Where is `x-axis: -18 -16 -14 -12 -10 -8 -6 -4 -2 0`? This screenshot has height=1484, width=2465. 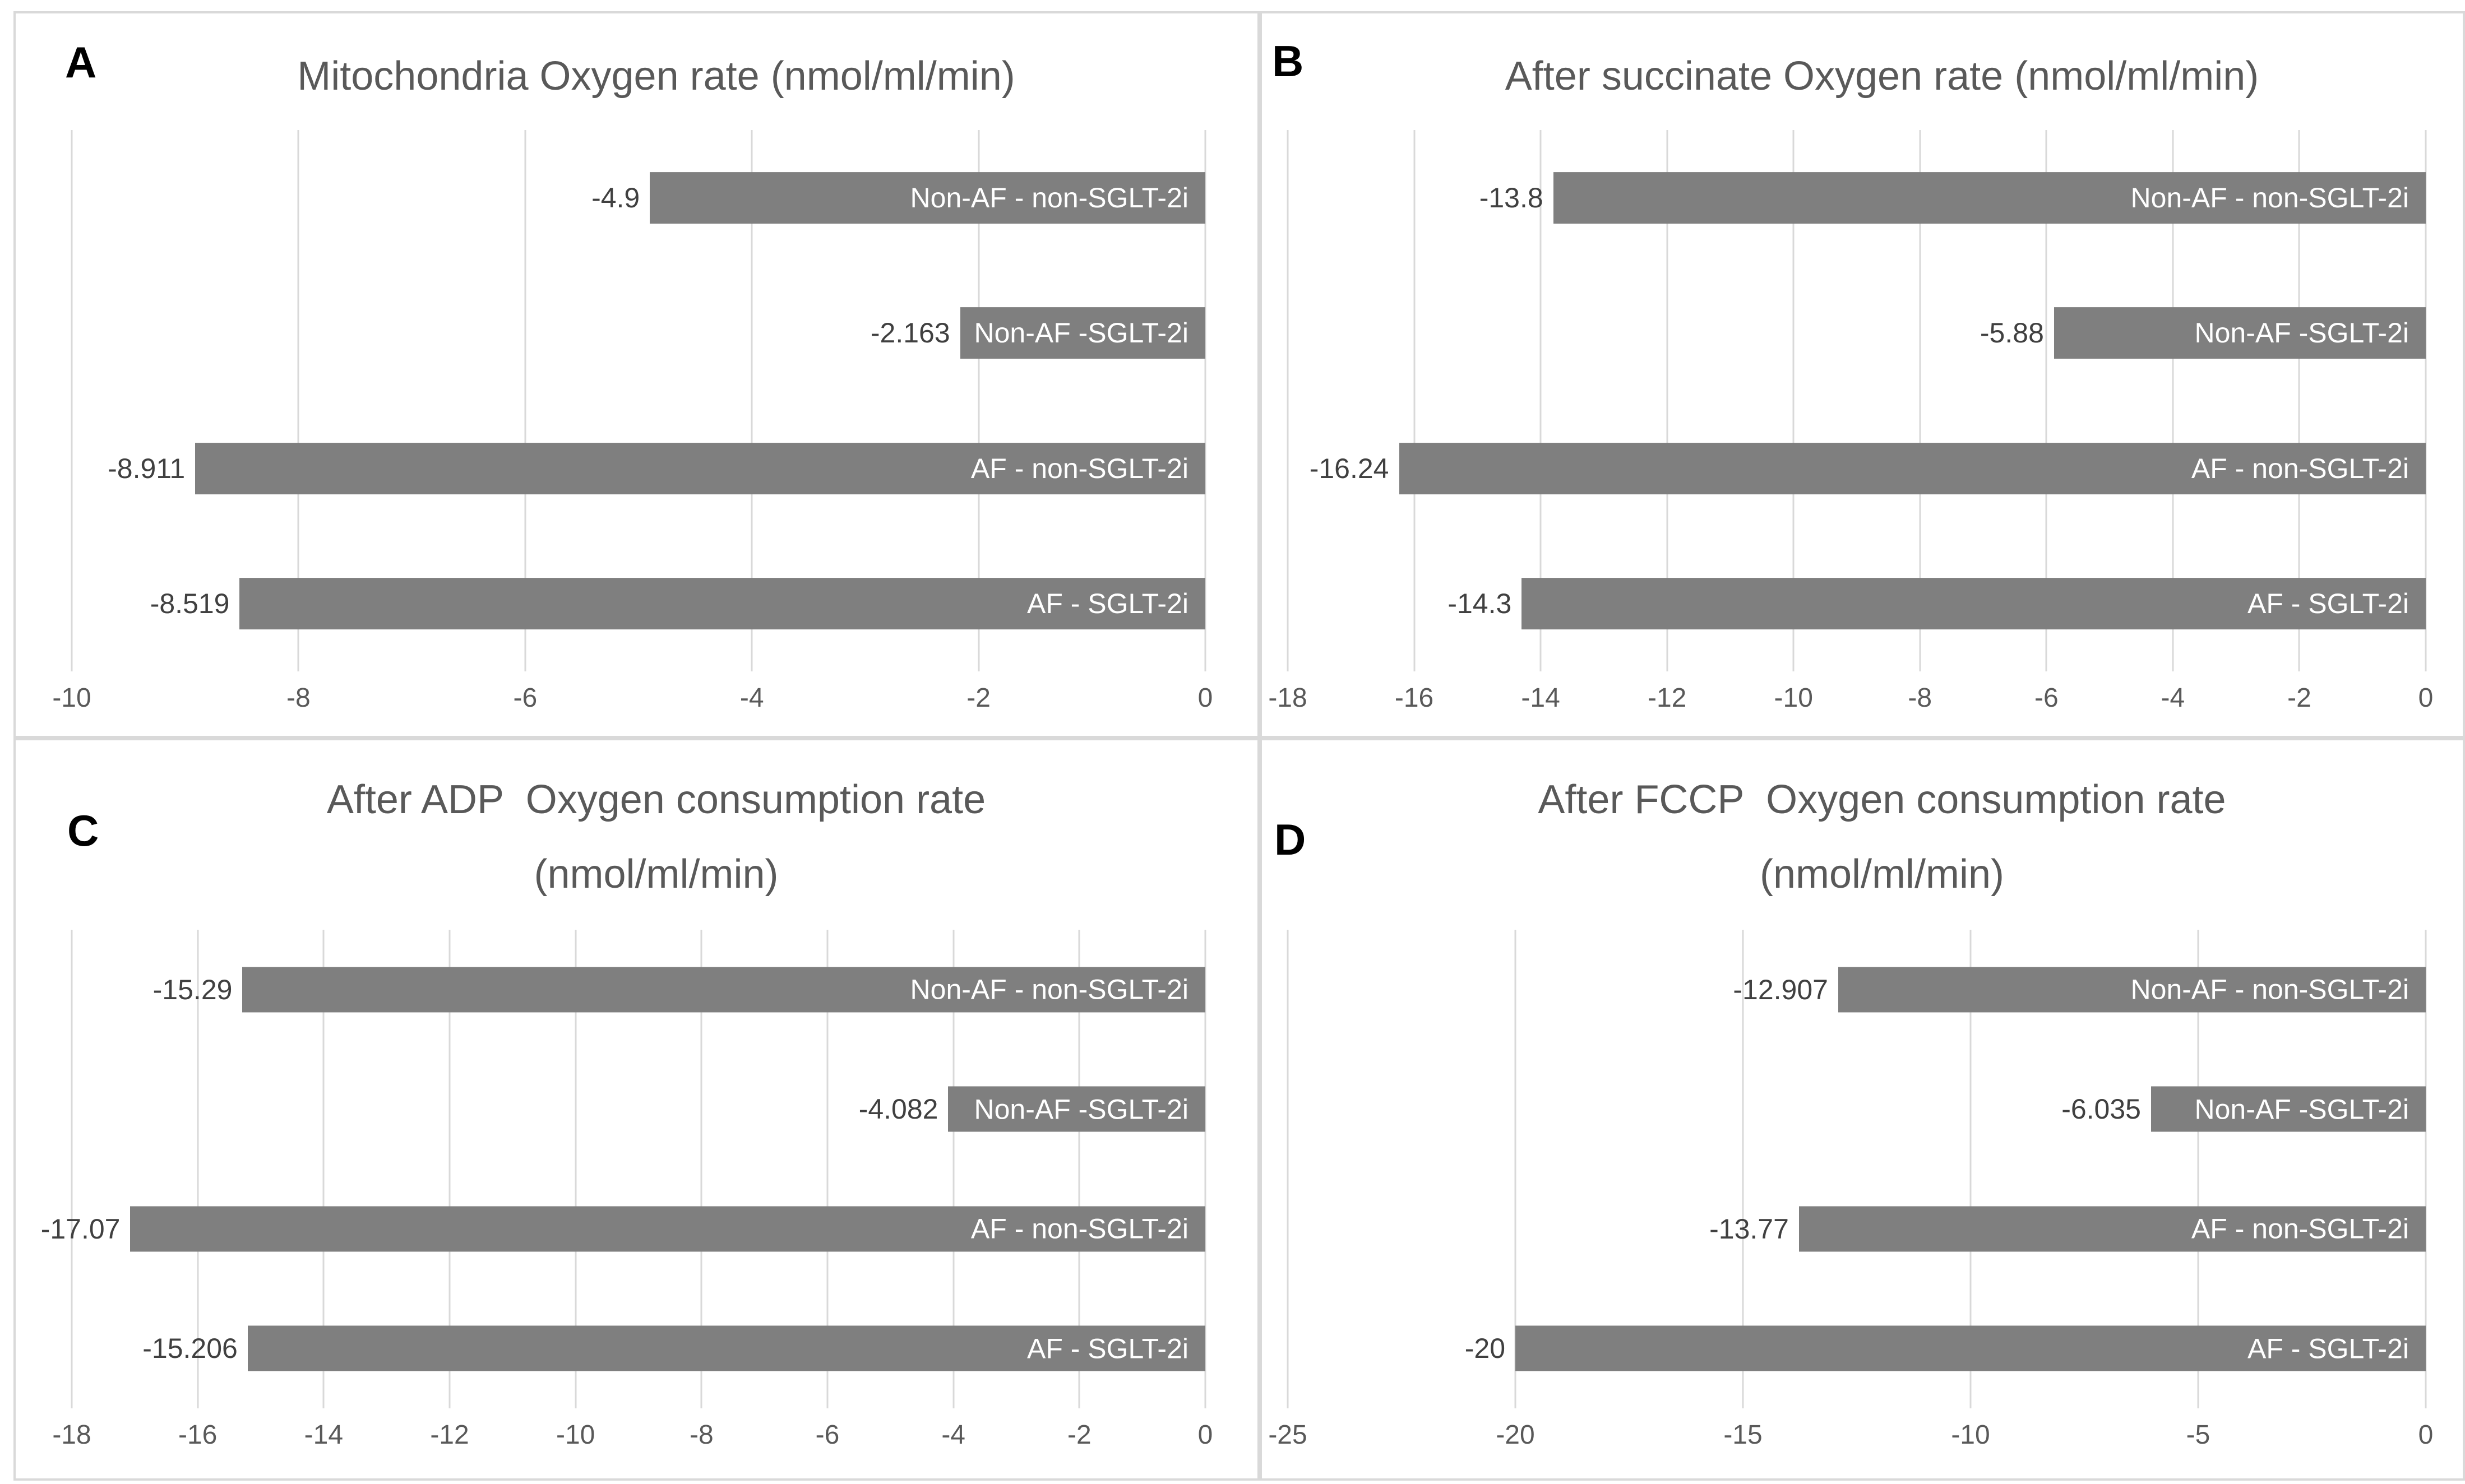 x-axis: -18 -16 -14 -12 -10 -8 -6 -4 -2 0 is located at coordinates (1850, 702).